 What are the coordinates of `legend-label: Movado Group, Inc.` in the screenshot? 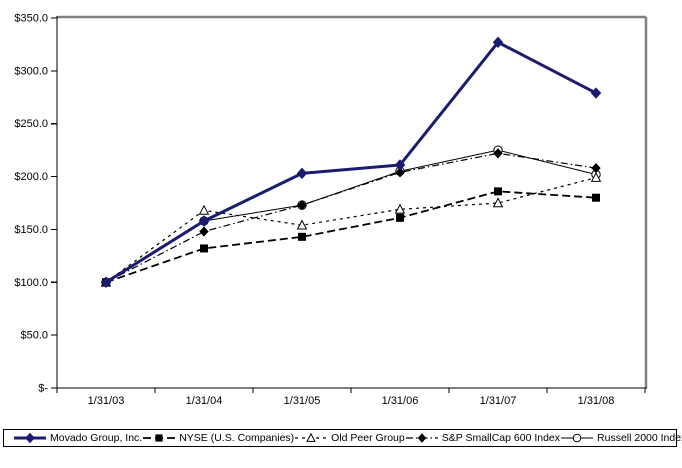 It's located at (96, 438).